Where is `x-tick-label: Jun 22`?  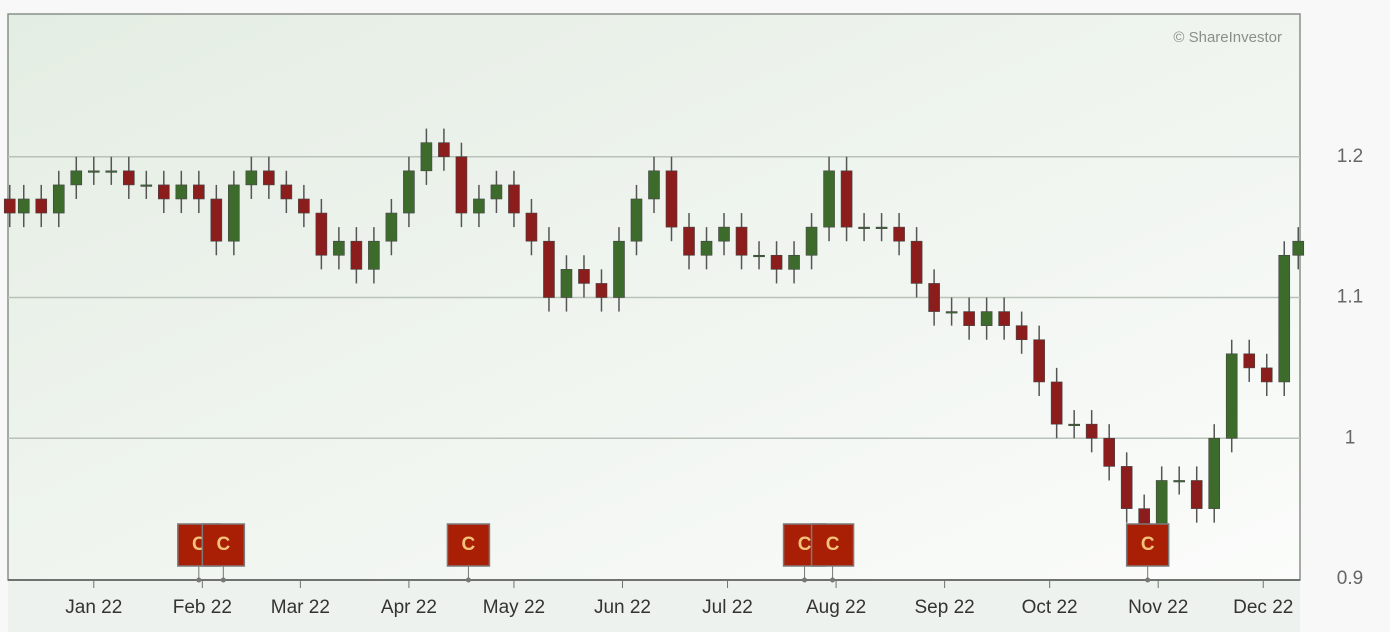
x-tick-label: Jun 22 is located at coordinates (622, 607).